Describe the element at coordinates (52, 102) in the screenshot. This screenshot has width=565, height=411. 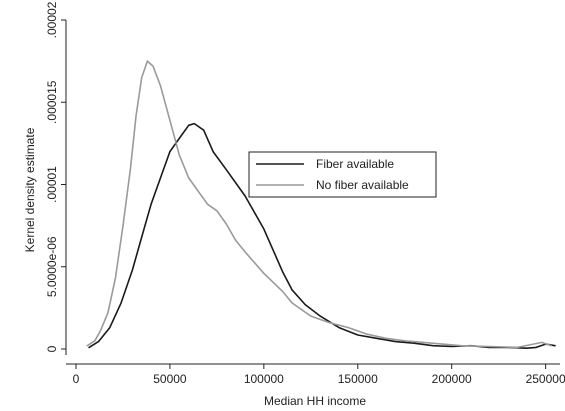
I see `y-tick-label: .000015` at that location.